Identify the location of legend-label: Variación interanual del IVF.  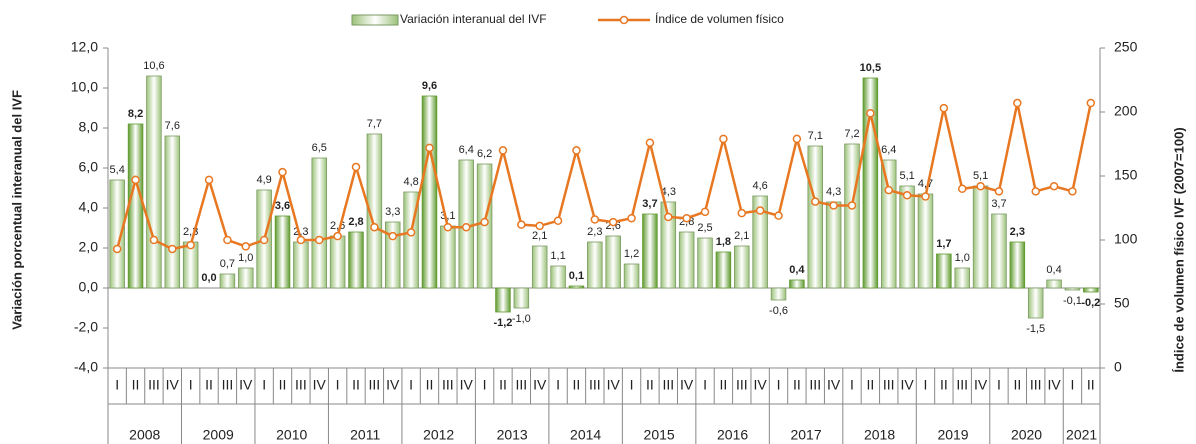
(473, 19).